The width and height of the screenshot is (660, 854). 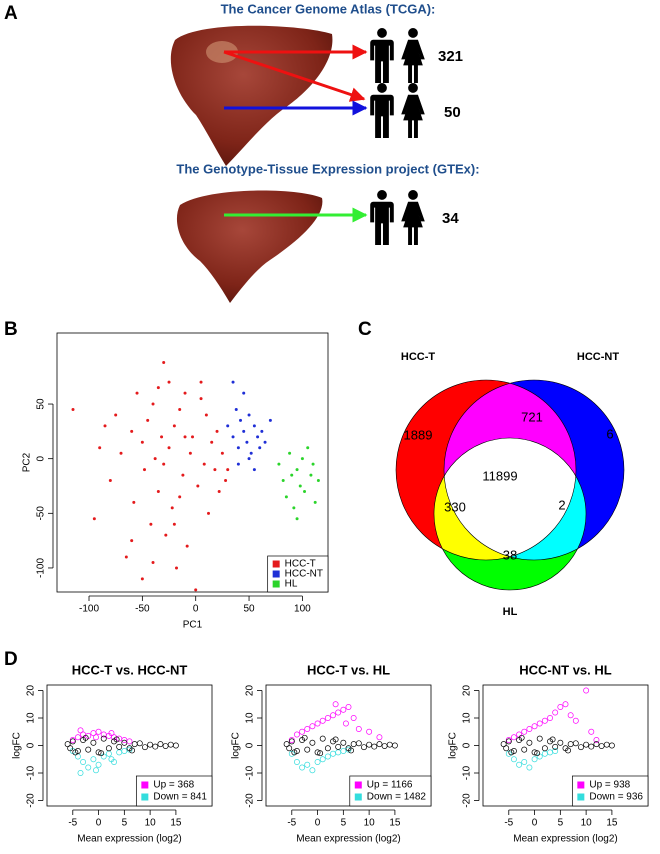 What do you see at coordinates (397, 797) in the screenshot?
I see `legend-label: Down = 1482` at bounding box center [397, 797].